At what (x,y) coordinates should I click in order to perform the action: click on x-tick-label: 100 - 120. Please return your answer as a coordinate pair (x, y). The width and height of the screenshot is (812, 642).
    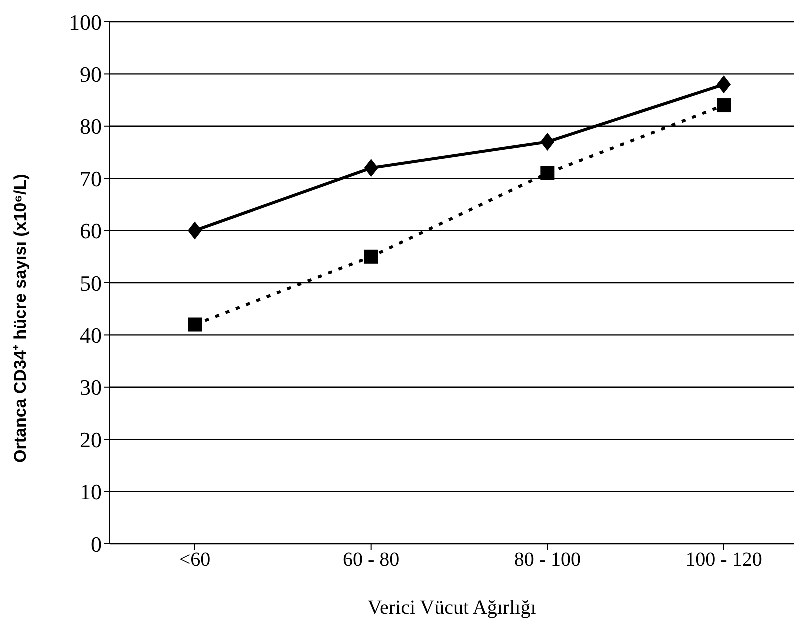
    Looking at the image, I should click on (724, 560).